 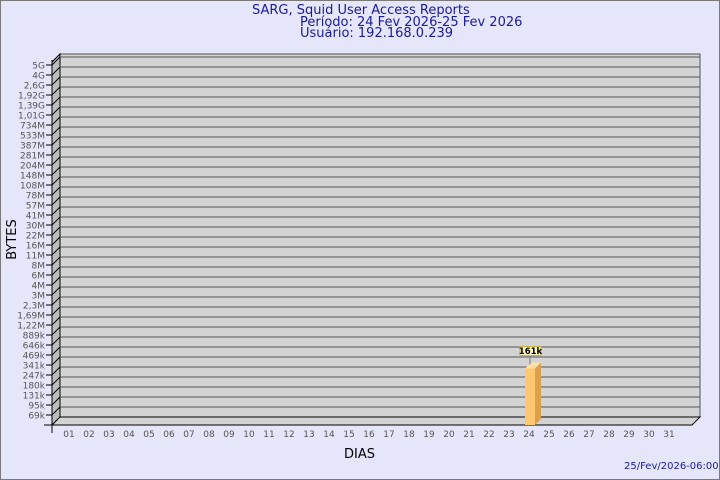 I want to click on x-tick-label: 04, so click(x=129, y=435).